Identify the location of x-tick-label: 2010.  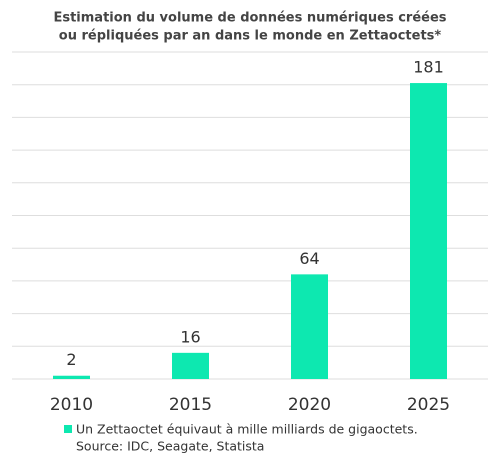
(71, 405).